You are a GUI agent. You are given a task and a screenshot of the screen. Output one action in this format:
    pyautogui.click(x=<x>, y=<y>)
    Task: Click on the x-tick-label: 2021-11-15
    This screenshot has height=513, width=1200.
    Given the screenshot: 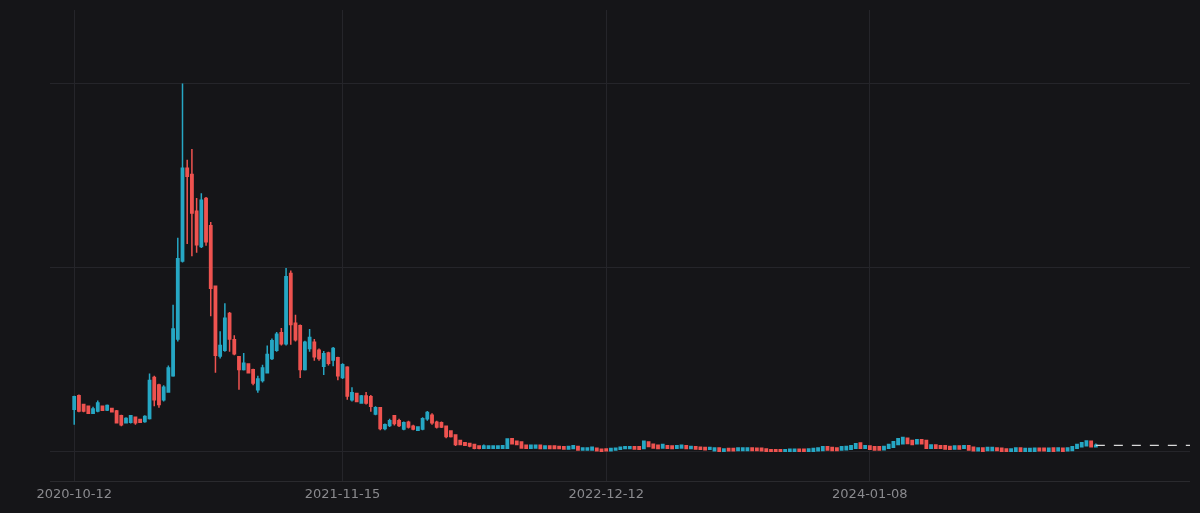 What is the action you would take?
    pyautogui.click(x=342, y=493)
    